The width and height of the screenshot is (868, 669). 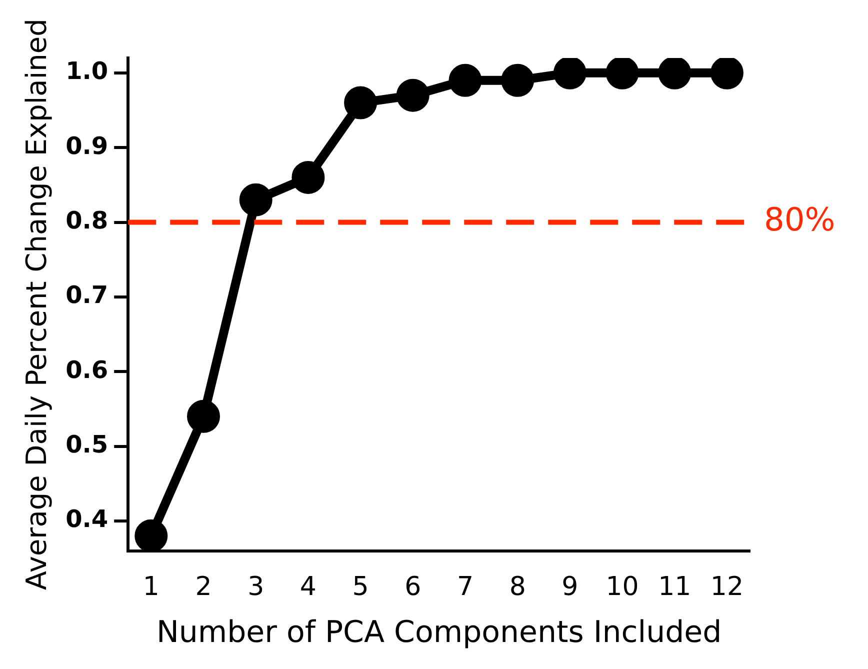 What do you see at coordinates (87, 519) in the screenshot?
I see `y-tick-label: 0.4` at bounding box center [87, 519].